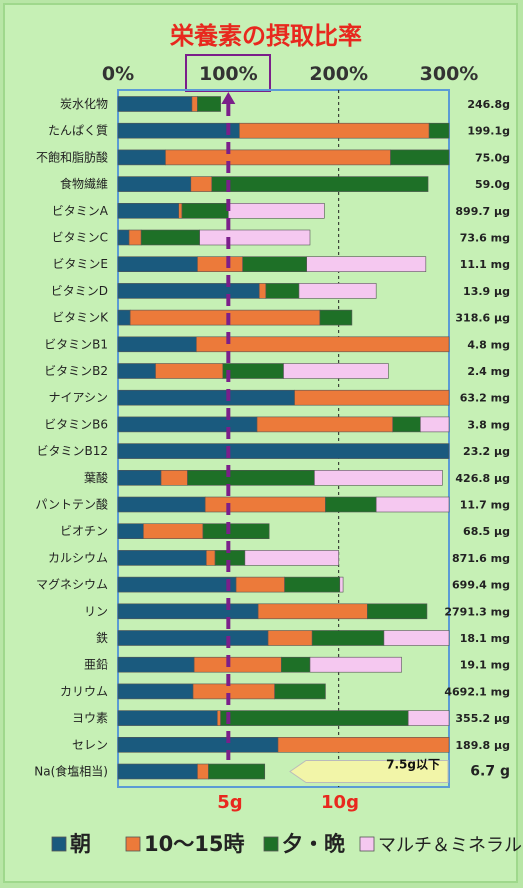 The width and height of the screenshot is (523, 888). I want to click on row-amount-1: 199.1g, so click(488, 131).